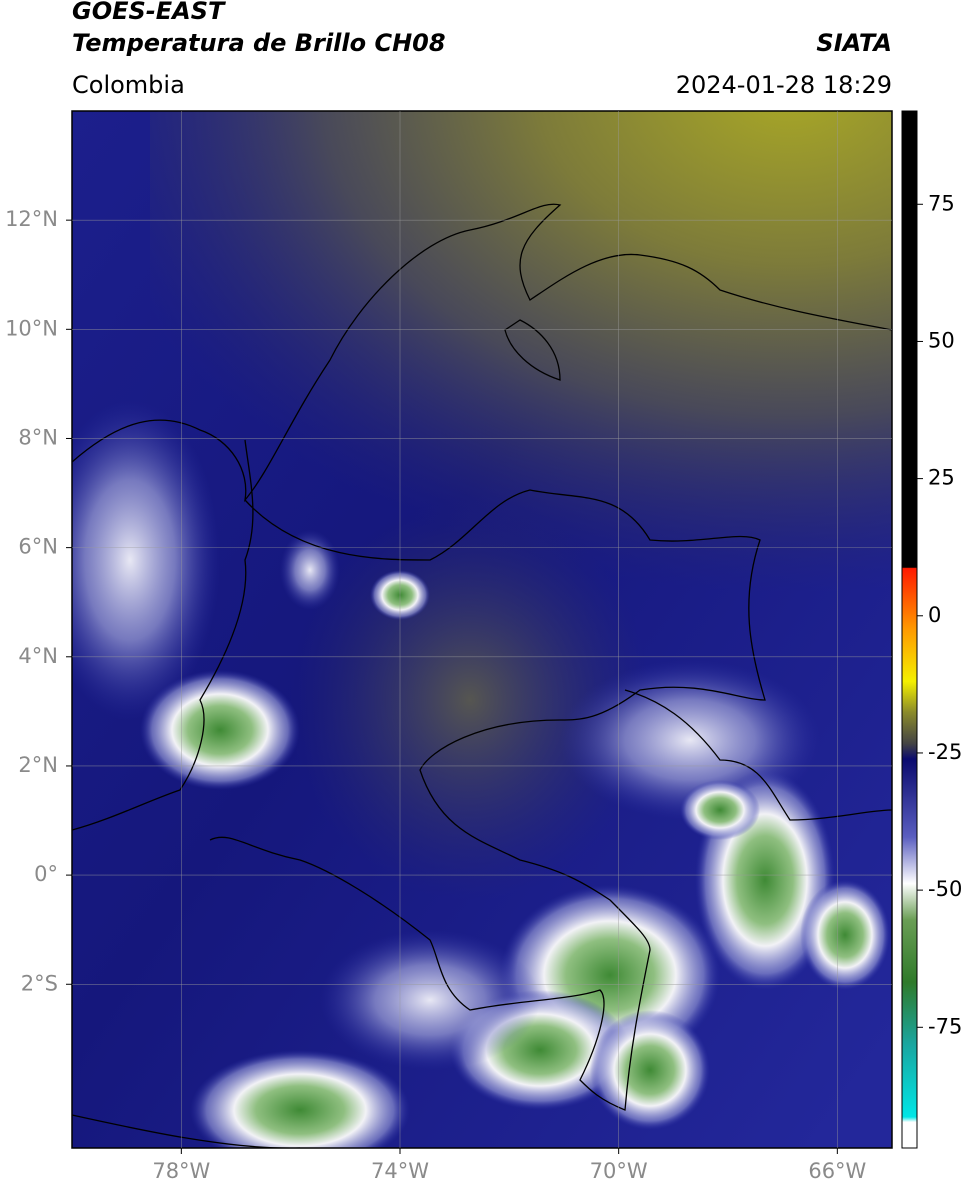  What do you see at coordinates (39, 983) in the screenshot?
I see `y-tick-label: 2°S` at bounding box center [39, 983].